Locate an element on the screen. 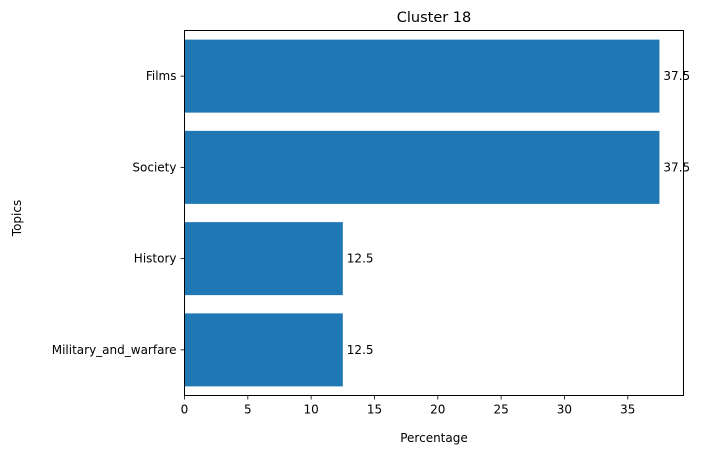 Image resolution: width=702 pixels, height=455 pixels. y-tick-label: Films is located at coordinates (161, 76).